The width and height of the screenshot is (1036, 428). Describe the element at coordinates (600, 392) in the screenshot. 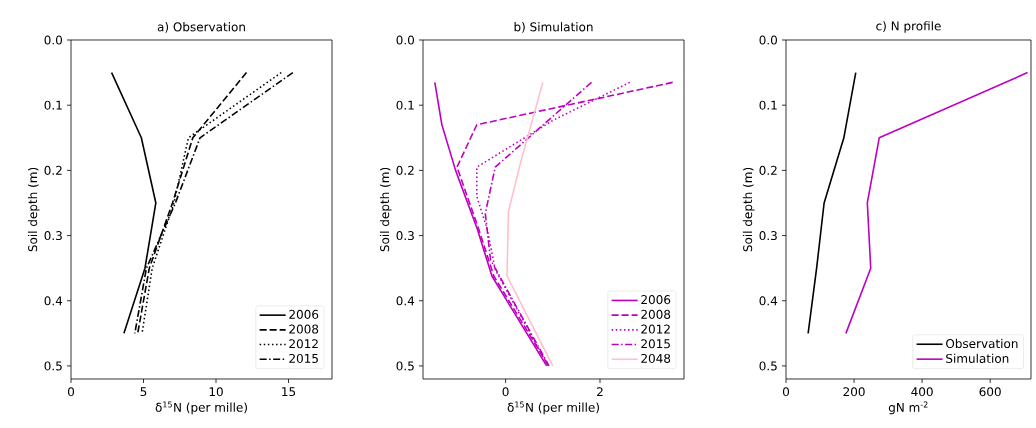

I see `x-tick-label: 2` at that location.